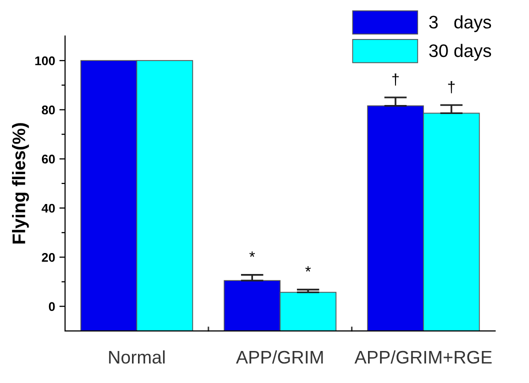 This screenshot has width=529, height=383. What do you see at coordinates (48, 208) in the screenshot?
I see `y-tick-label: 40` at bounding box center [48, 208].